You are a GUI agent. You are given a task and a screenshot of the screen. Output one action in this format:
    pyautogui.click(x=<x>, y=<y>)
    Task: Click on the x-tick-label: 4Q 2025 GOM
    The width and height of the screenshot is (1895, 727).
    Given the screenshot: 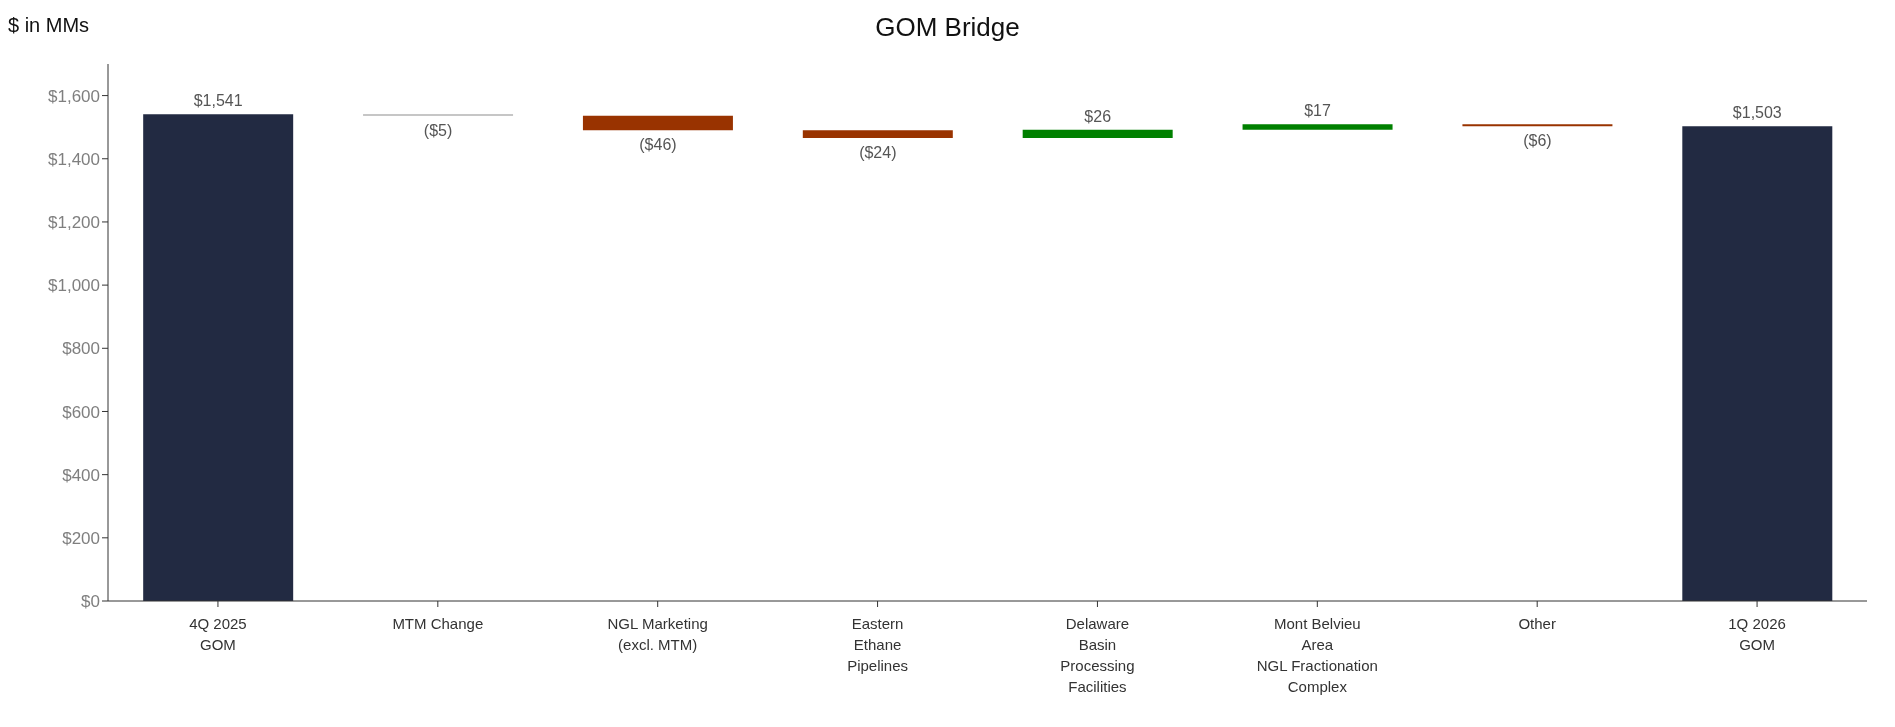 What is the action you would take?
    pyautogui.click(x=218, y=634)
    